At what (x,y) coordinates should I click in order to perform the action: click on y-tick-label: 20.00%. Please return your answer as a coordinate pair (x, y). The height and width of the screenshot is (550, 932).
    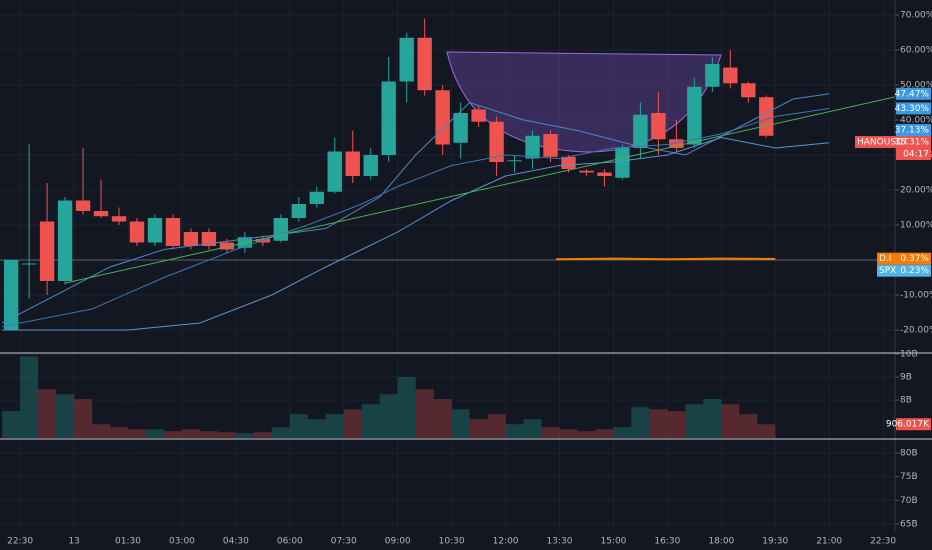
    Looking at the image, I should click on (916, 190).